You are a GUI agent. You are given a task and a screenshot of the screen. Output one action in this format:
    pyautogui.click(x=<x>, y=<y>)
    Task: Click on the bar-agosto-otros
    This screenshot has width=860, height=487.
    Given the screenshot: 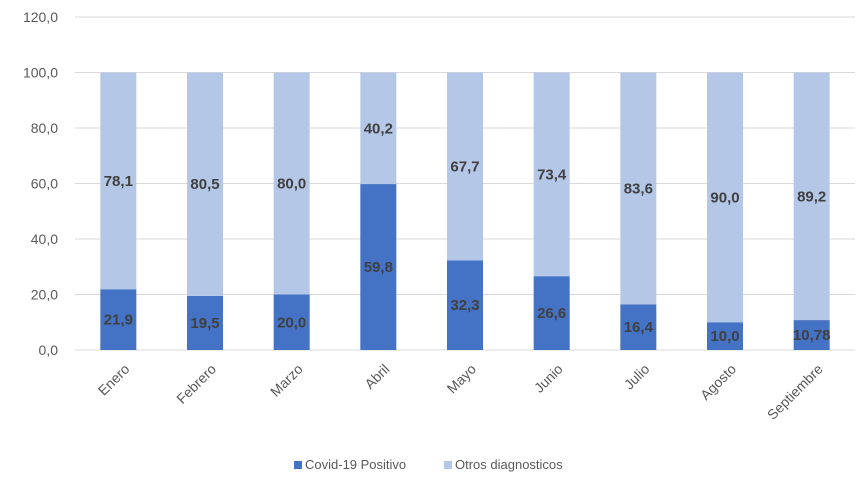 What is the action you would take?
    pyautogui.click(x=725, y=197)
    